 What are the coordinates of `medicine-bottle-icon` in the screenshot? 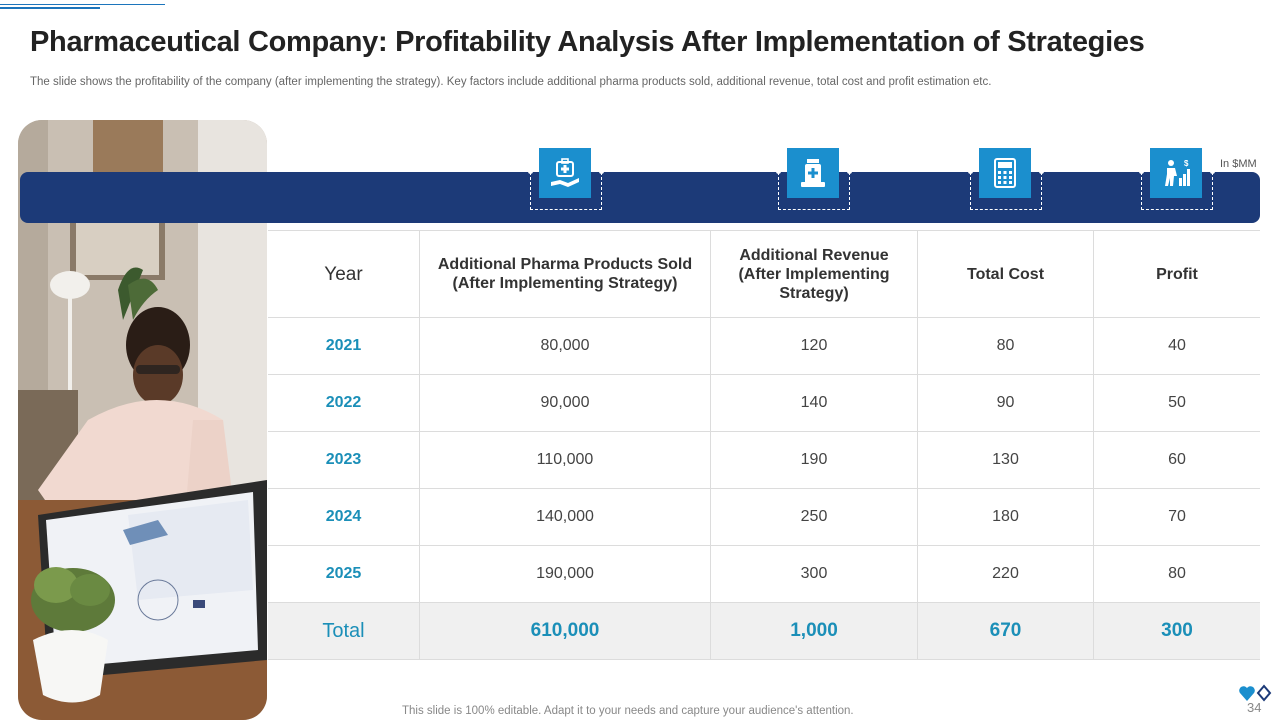 It's located at (813, 173).